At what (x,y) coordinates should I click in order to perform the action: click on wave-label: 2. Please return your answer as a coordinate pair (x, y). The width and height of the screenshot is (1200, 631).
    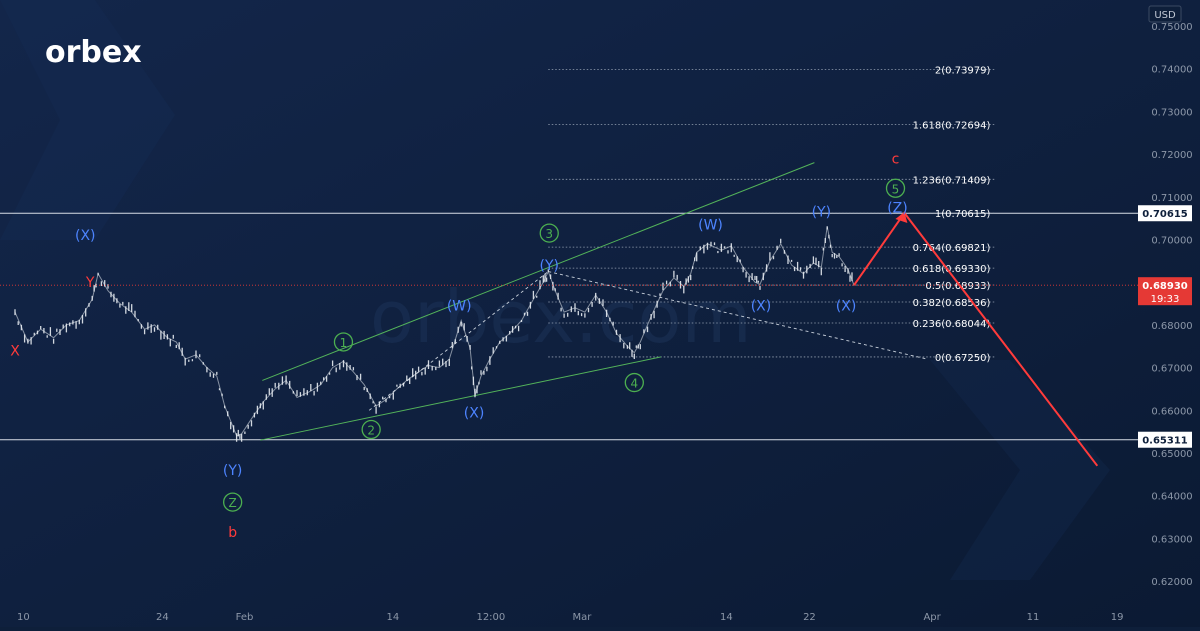
    Looking at the image, I should click on (371, 431).